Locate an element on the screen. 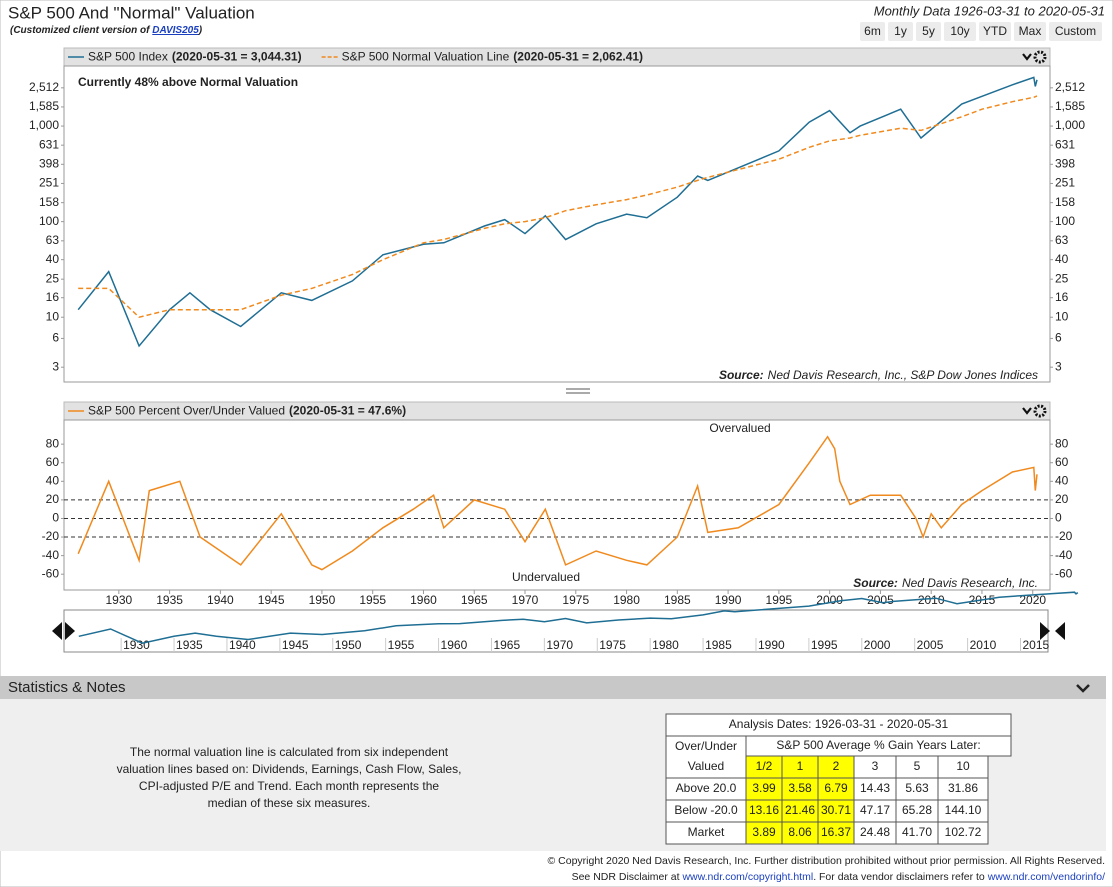  y-tick-label: 1,000 is located at coordinates (1070, 125).